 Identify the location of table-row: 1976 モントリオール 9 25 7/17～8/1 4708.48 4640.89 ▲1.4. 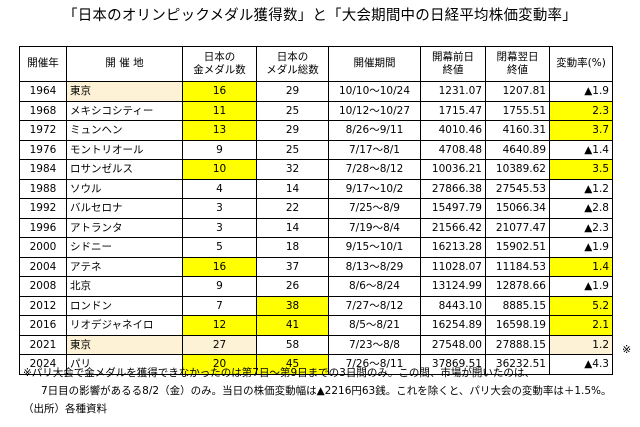
(316, 149).